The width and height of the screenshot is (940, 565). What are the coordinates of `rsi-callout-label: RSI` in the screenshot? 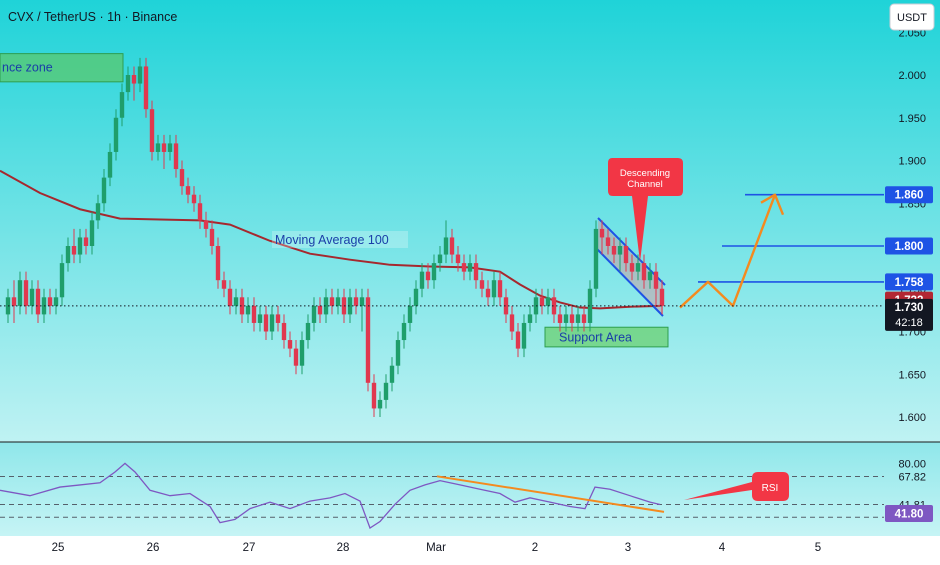 It's located at (770, 488).